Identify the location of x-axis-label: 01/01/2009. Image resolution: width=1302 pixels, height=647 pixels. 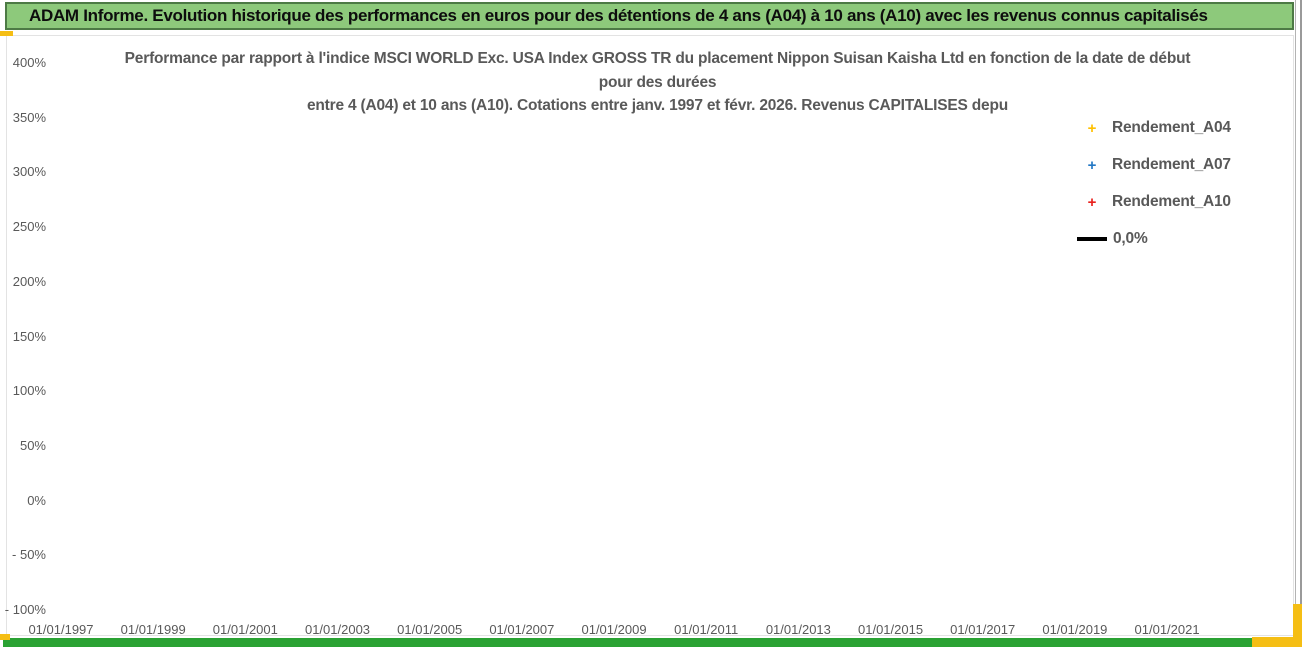
(614, 629).